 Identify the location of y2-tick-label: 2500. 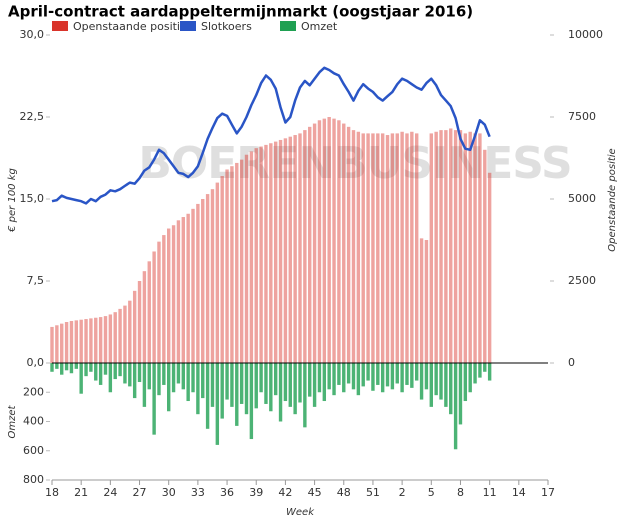
(582, 280).